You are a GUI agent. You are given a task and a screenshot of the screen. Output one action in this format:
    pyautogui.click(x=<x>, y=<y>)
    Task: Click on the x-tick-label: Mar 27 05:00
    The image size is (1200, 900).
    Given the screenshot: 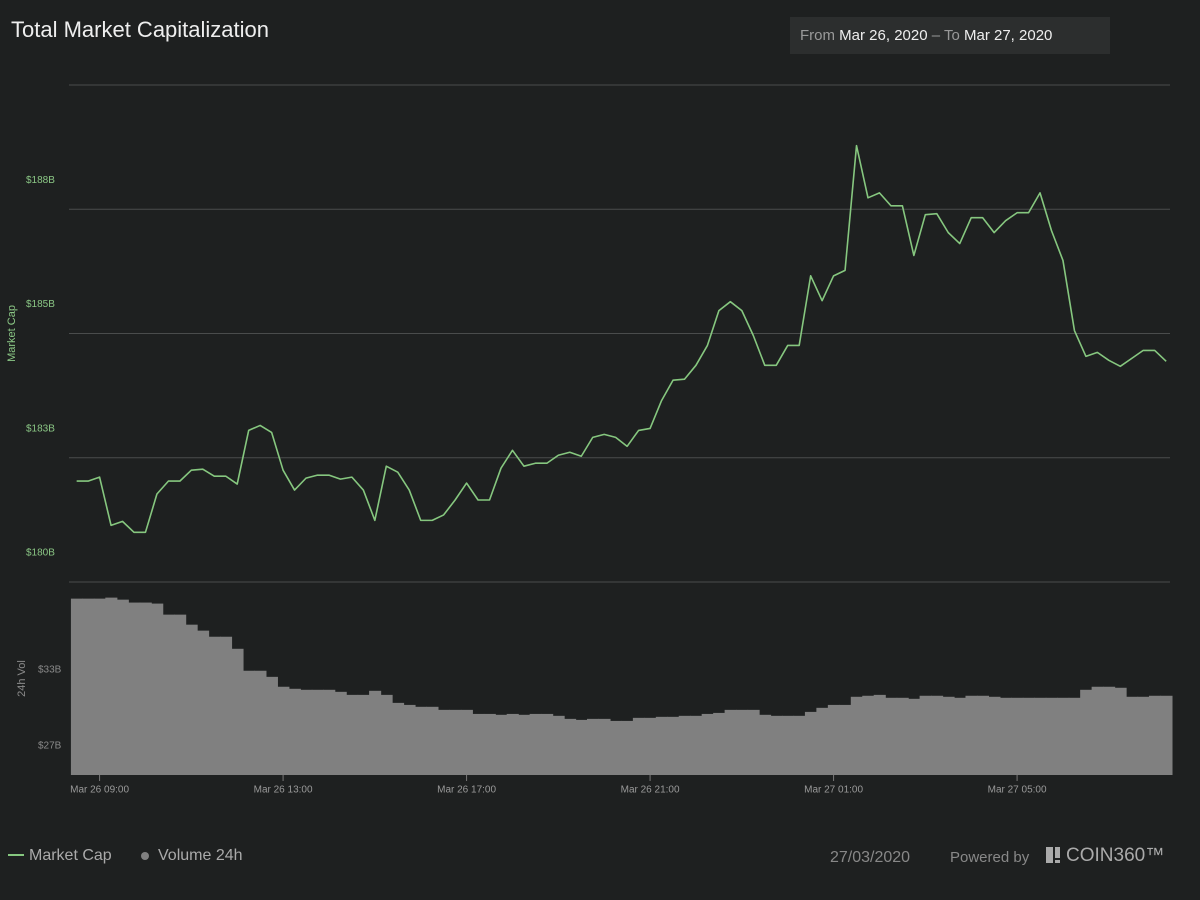 What is the action you would take?
    pyautogui.click(x=1017, y=790)
    